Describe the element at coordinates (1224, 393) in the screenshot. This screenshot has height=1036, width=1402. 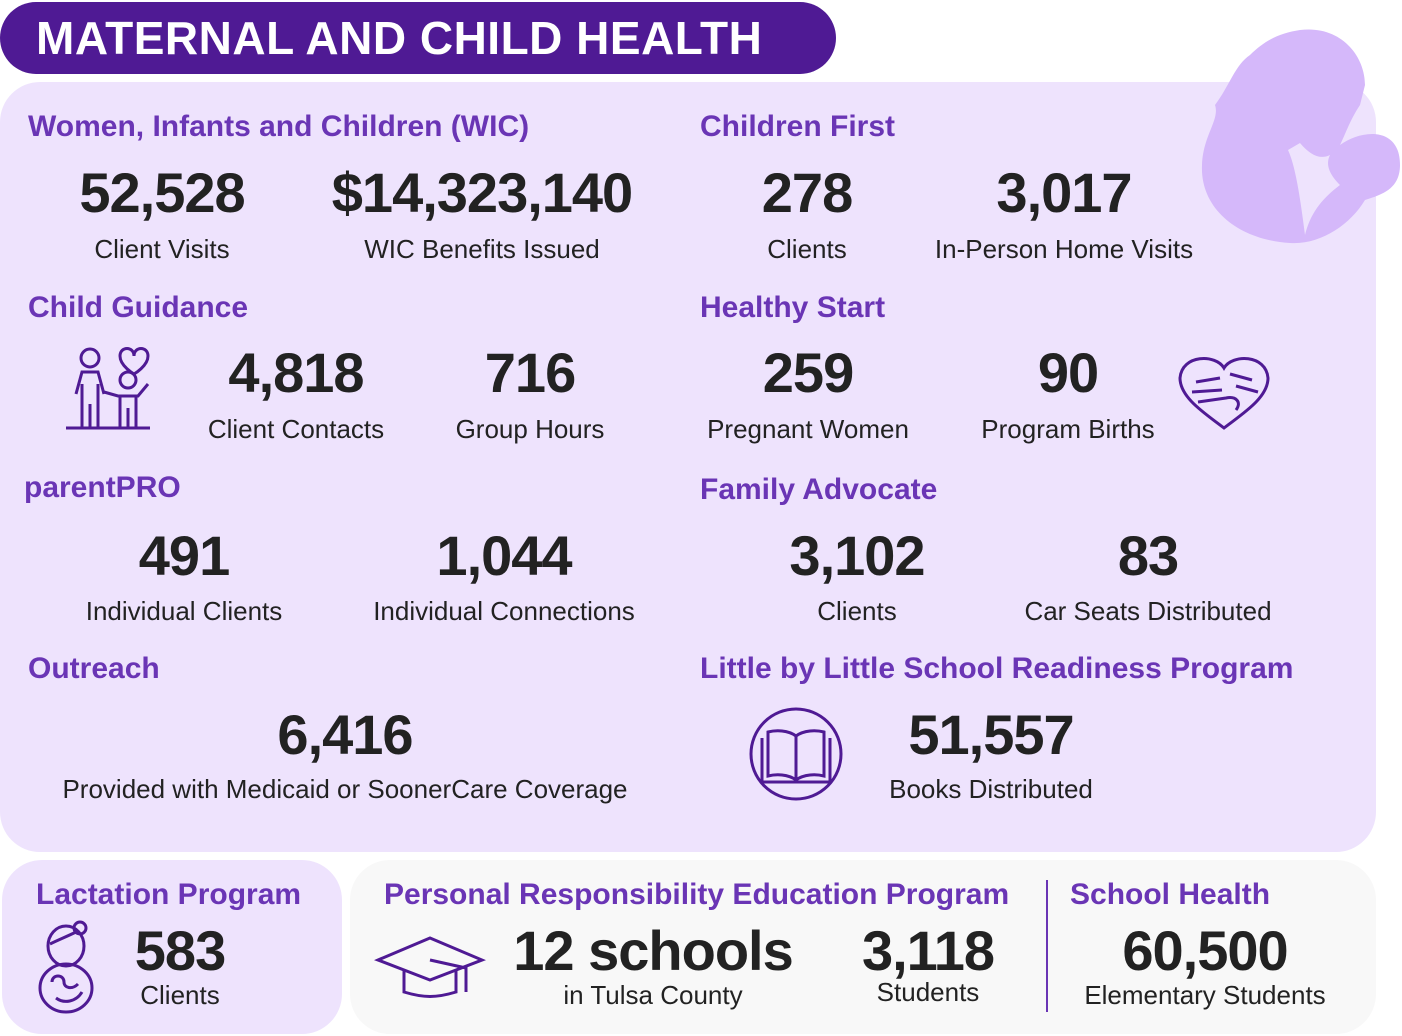
I see `hands-heart-icon` at that location.